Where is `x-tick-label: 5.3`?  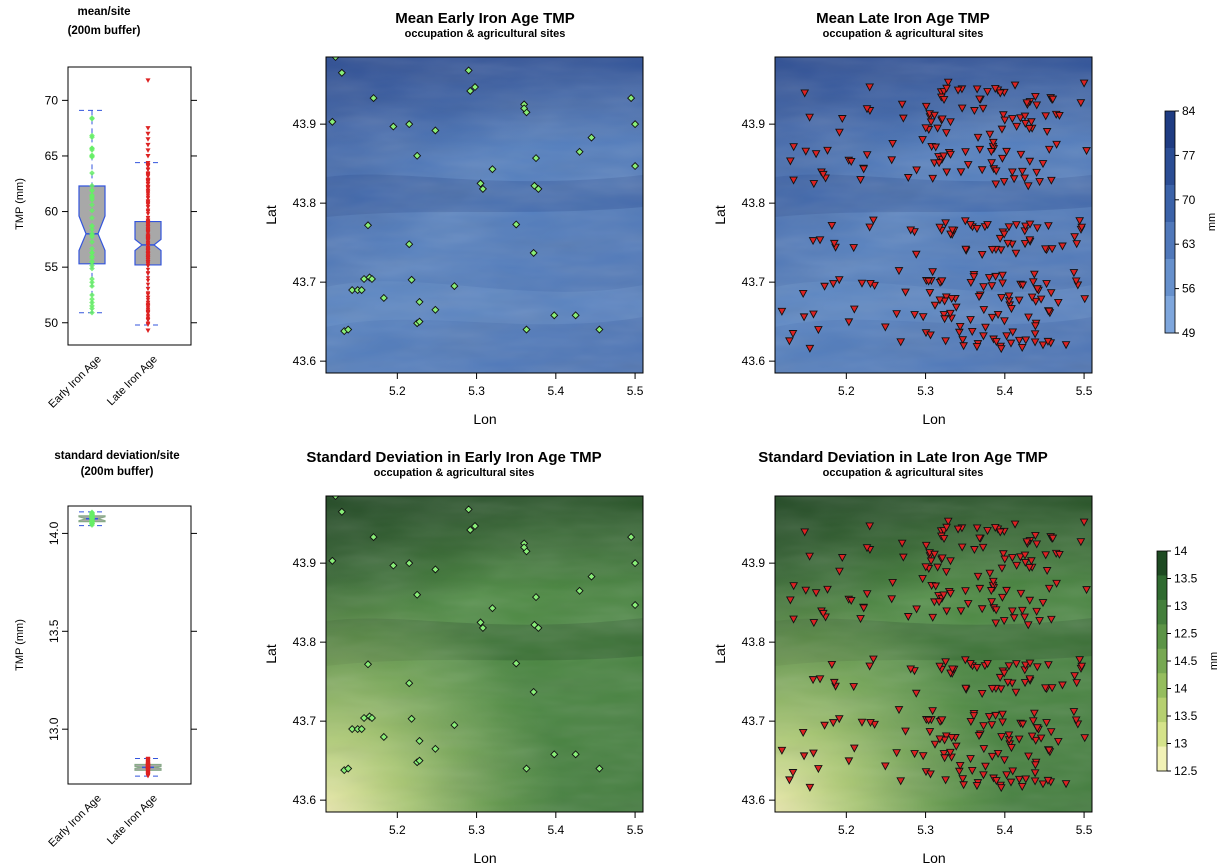
x-tick-label: 5.3 is located at coordinates (925, 830).